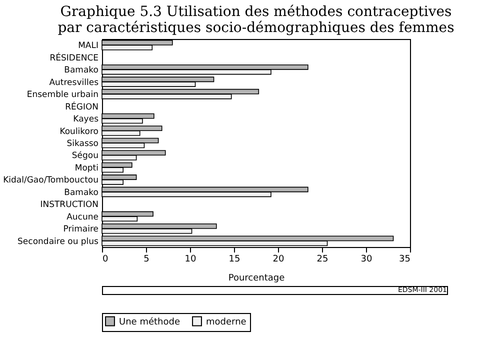  Describe the element at coordinates (149, 322) in the screenshot. I see `legend-label: Une méthode` at that location.